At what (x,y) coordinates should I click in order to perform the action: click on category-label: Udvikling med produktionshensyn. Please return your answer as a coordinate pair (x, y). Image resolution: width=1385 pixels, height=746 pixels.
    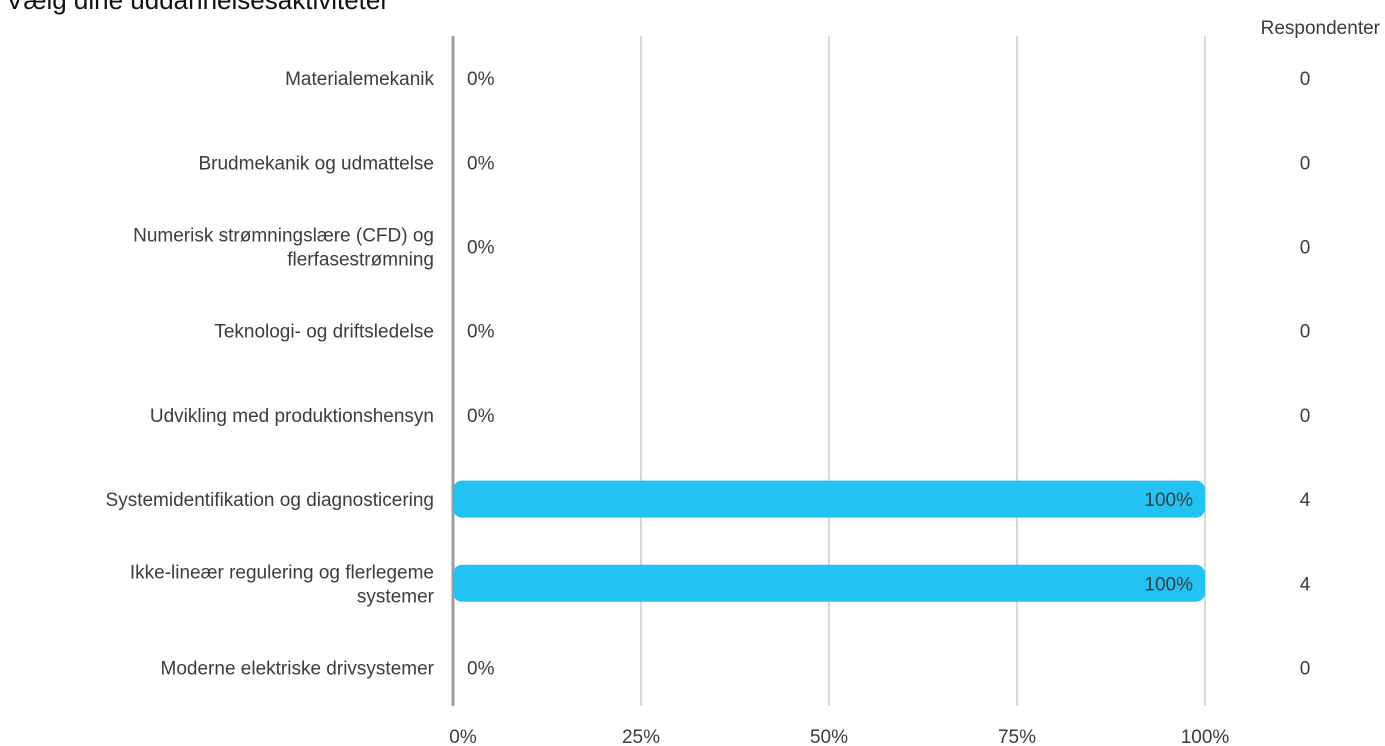
    Looking at the image, I should click on (292, 416).